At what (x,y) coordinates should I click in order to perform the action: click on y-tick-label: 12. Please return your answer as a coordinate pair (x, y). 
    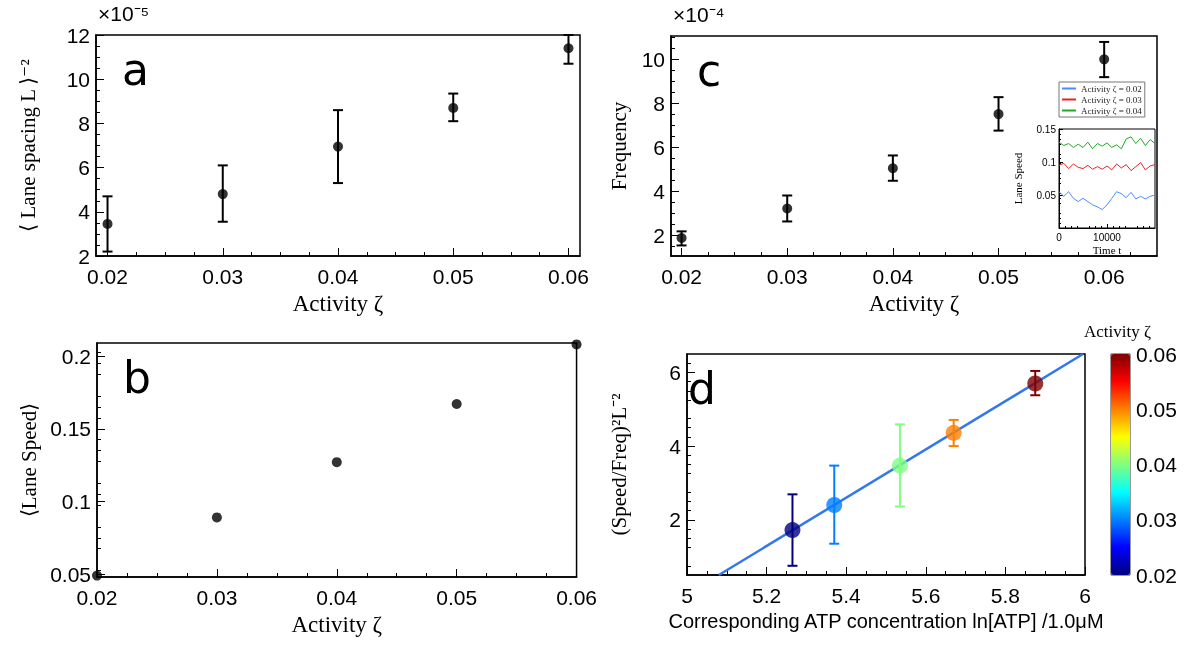
    Looking at the image, I should click on (78, 35).